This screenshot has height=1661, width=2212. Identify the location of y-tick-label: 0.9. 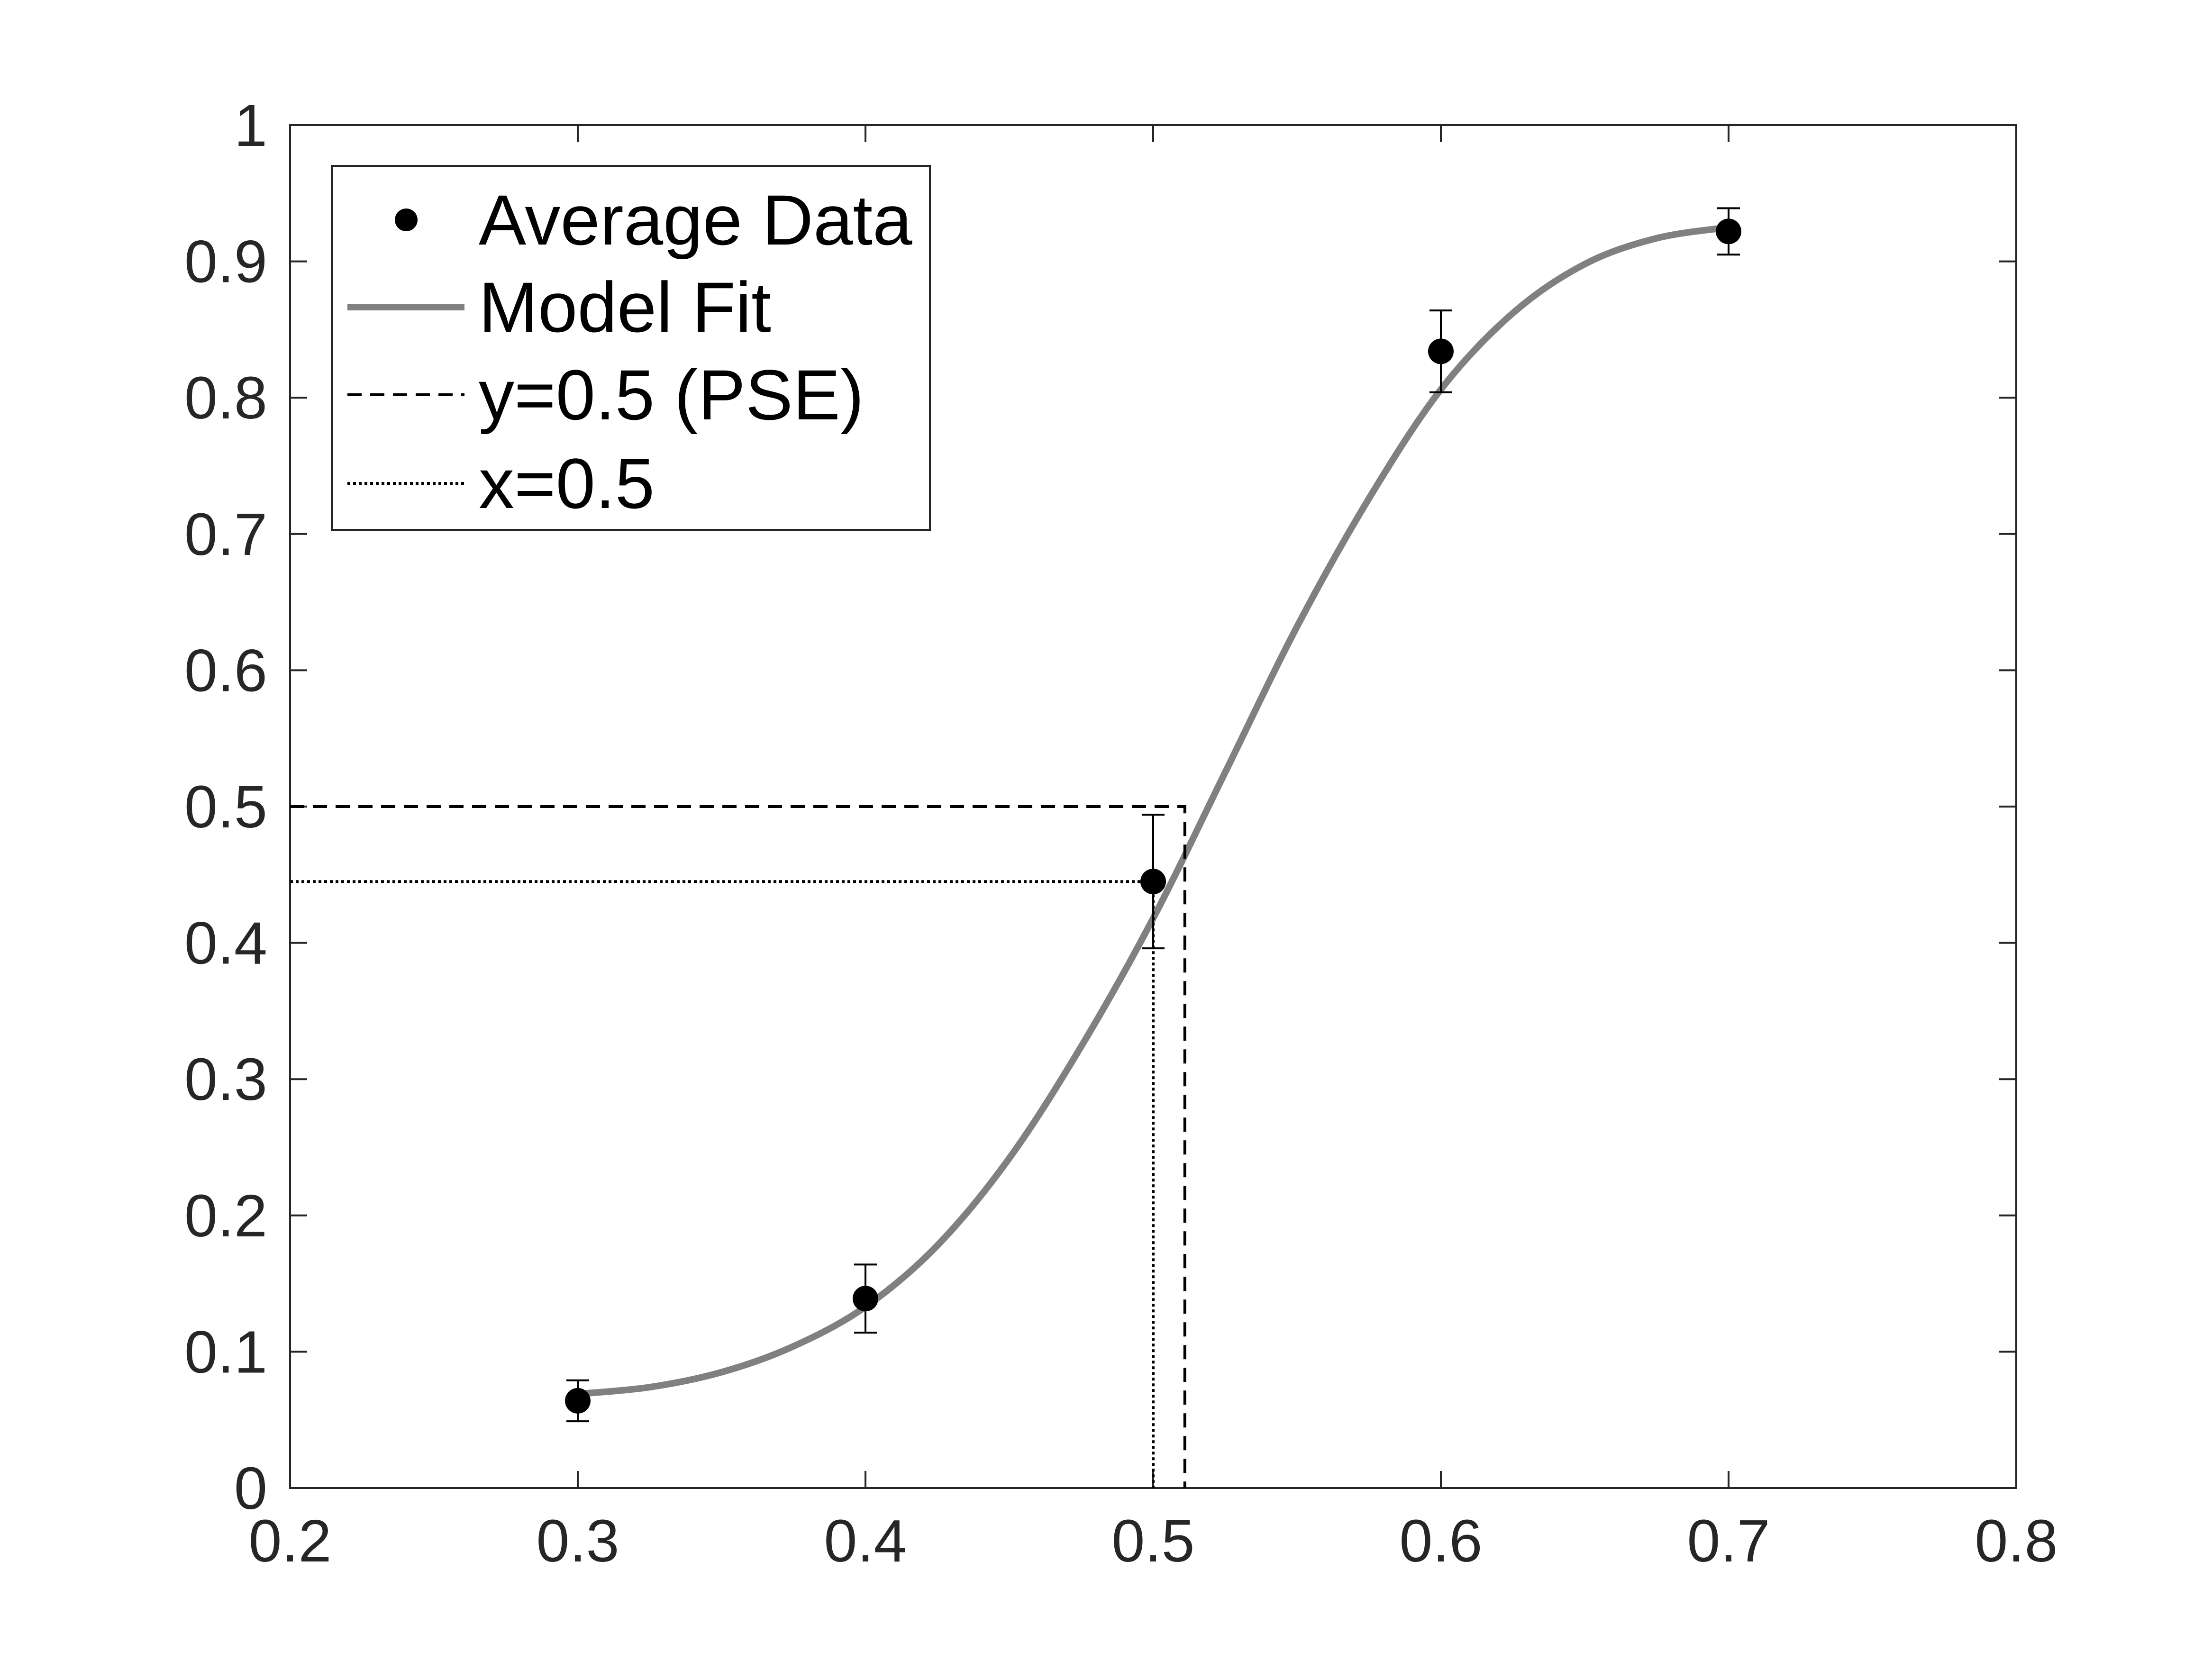
(225, 261).